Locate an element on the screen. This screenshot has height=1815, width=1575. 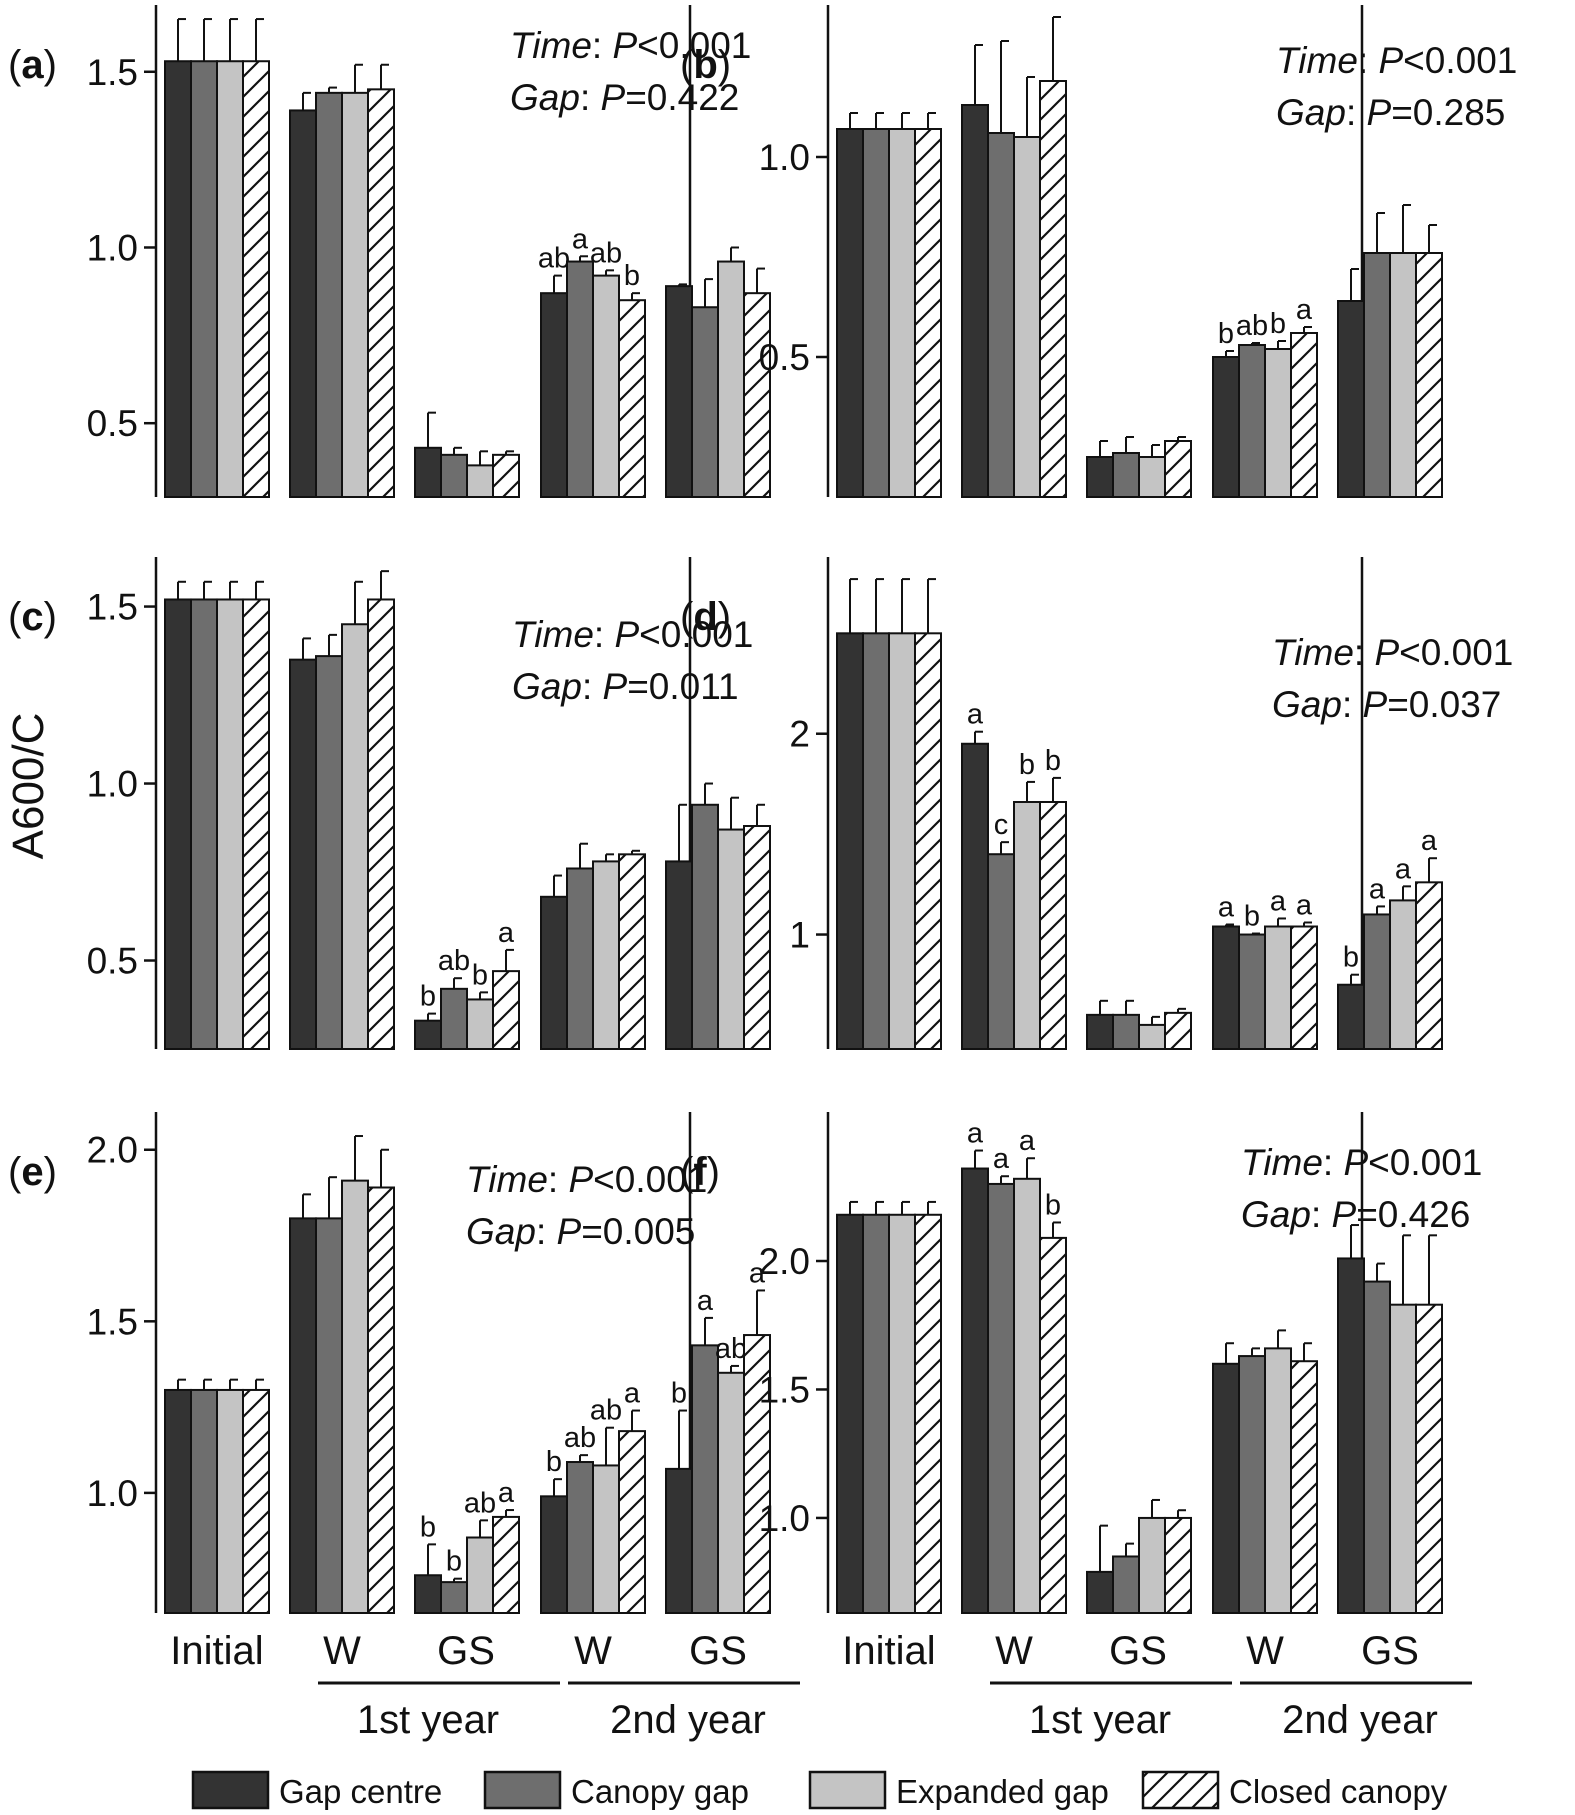
panel-label: (d) is located at coordinates (705, 617).